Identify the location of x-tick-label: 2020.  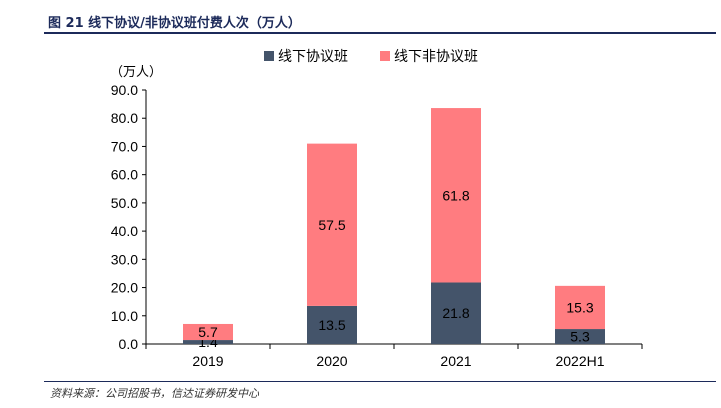
(331, 361).